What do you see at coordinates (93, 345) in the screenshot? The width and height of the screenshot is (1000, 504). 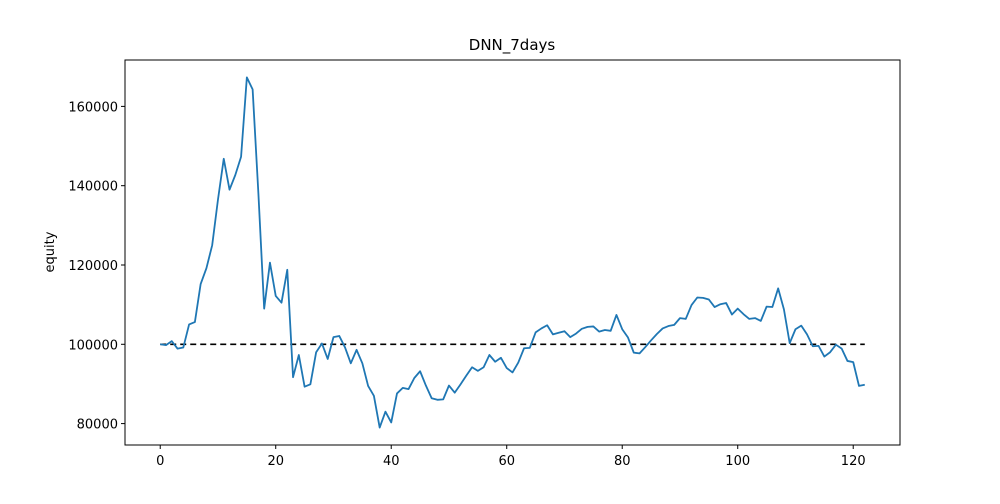 I see `y-tick-label: 100000` at bounding box center [93, 345].